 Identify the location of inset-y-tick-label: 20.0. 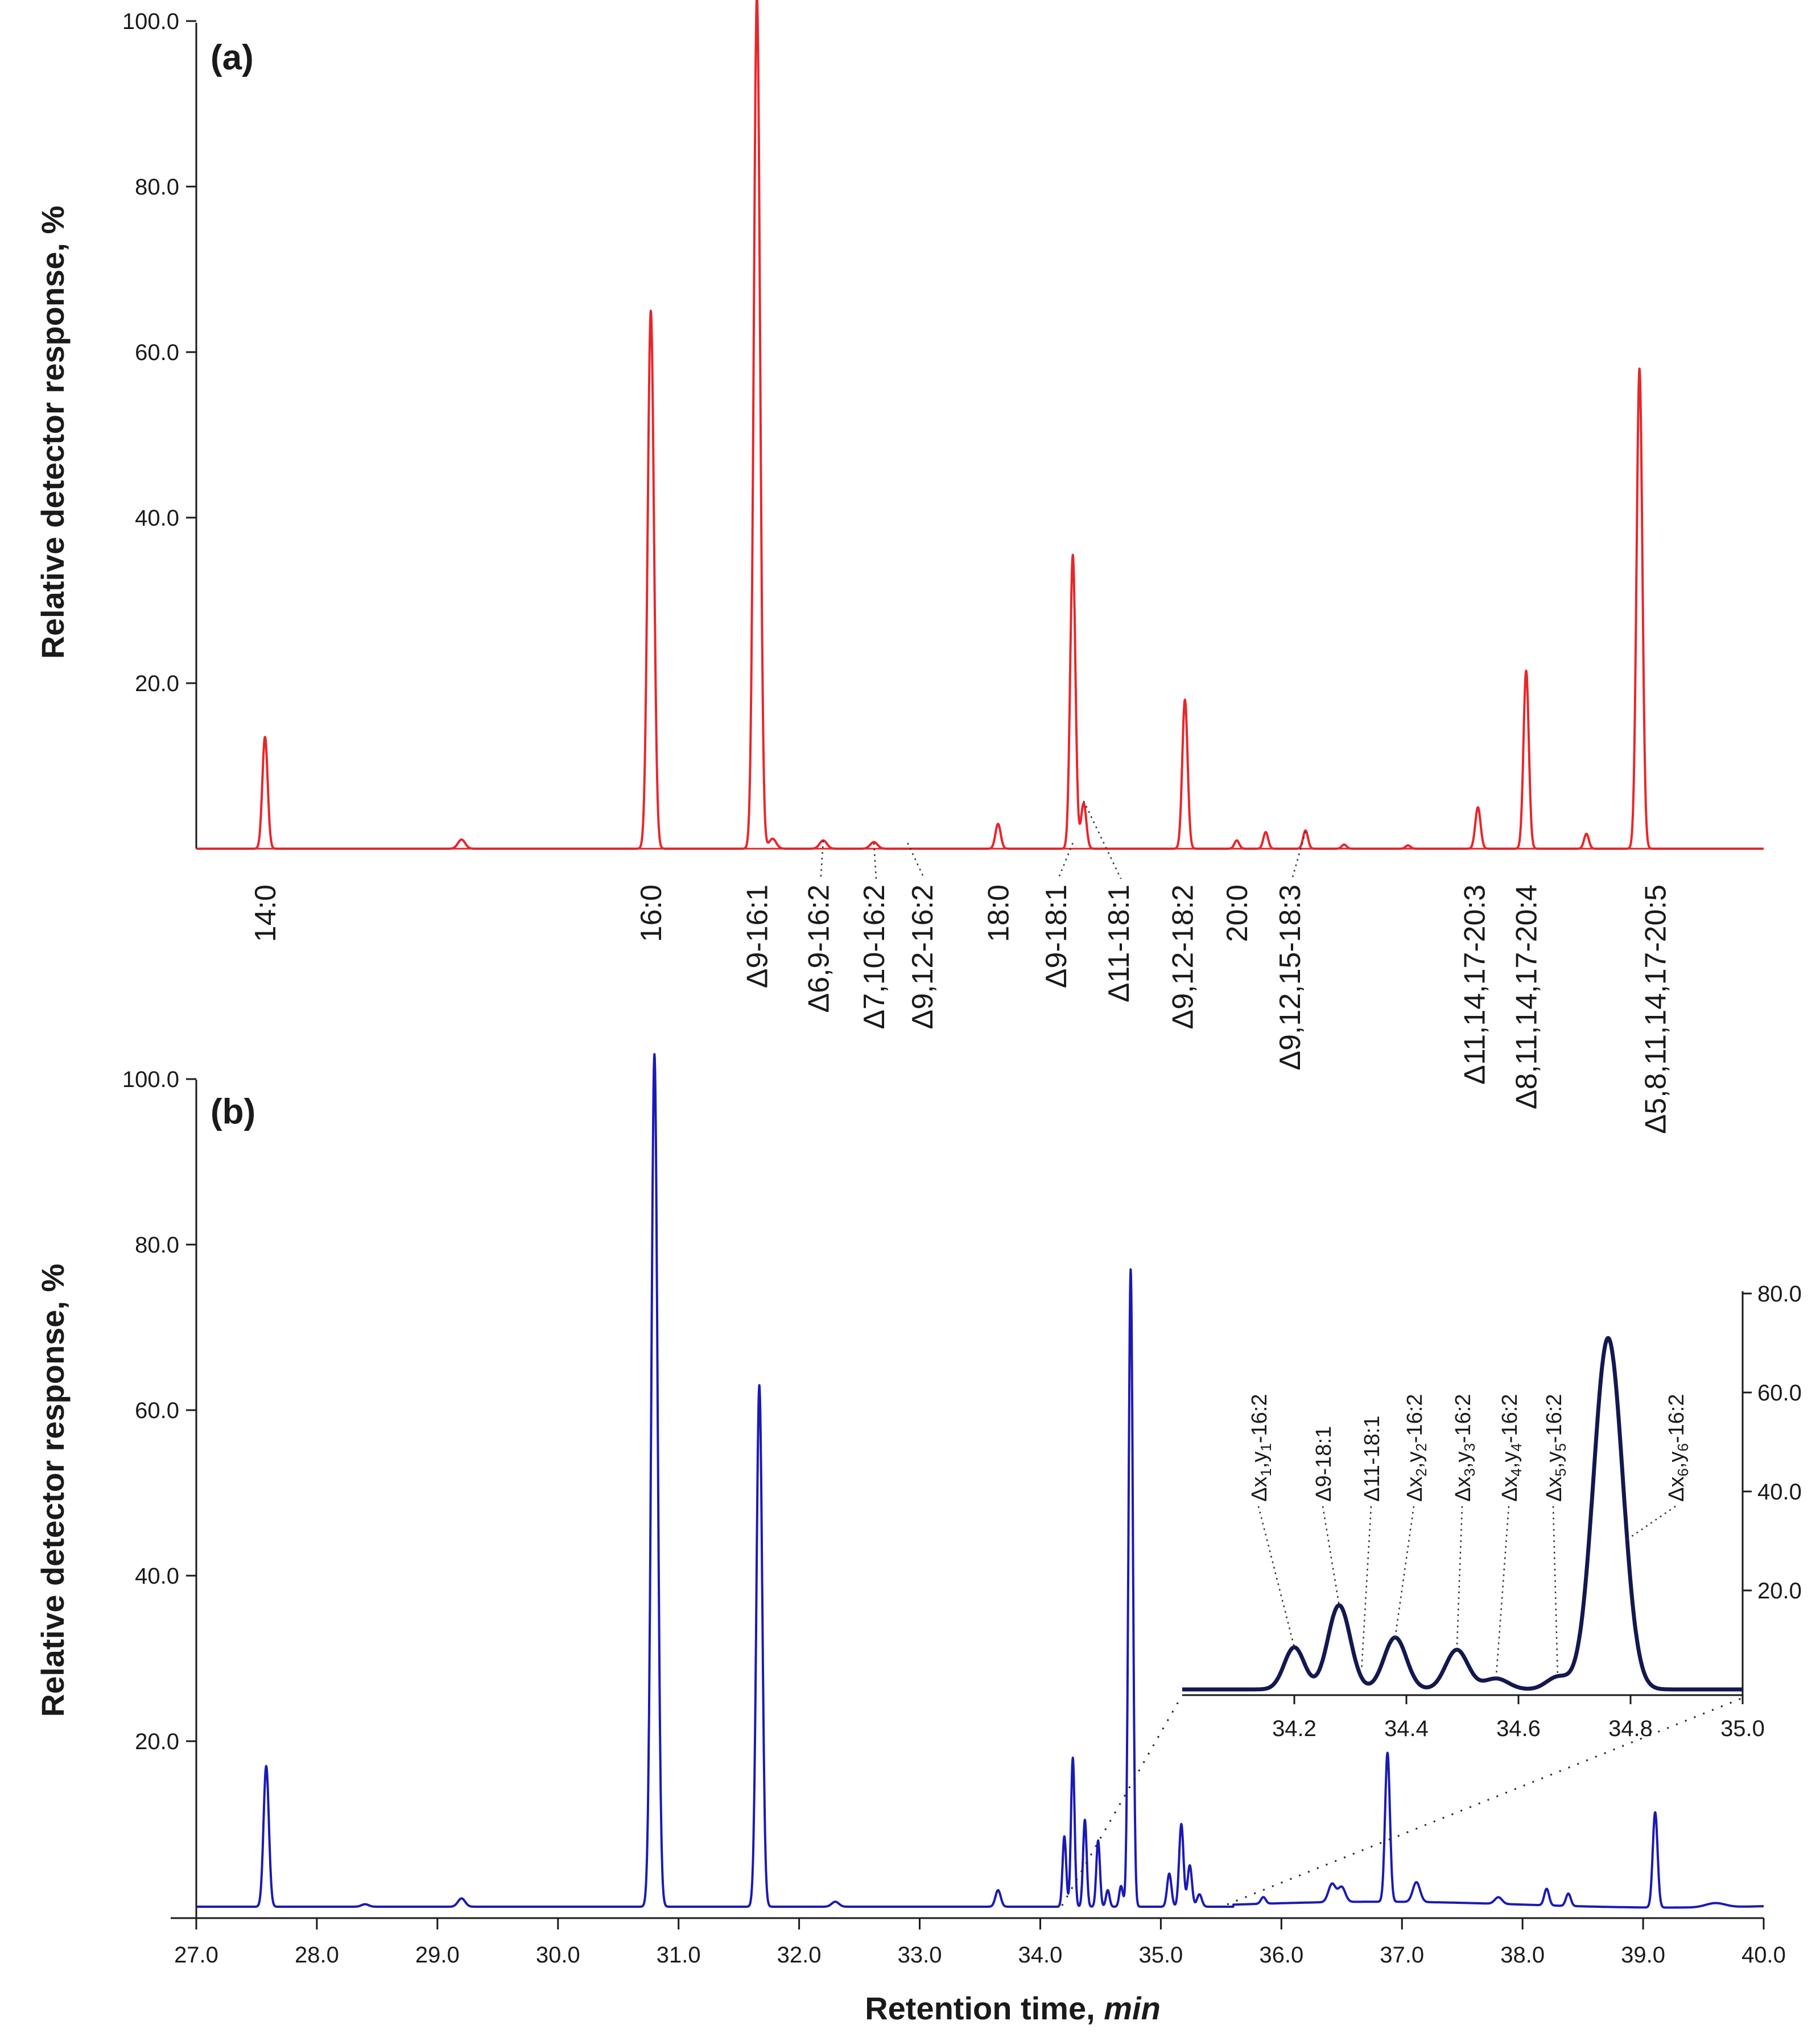
(1779, 1591).